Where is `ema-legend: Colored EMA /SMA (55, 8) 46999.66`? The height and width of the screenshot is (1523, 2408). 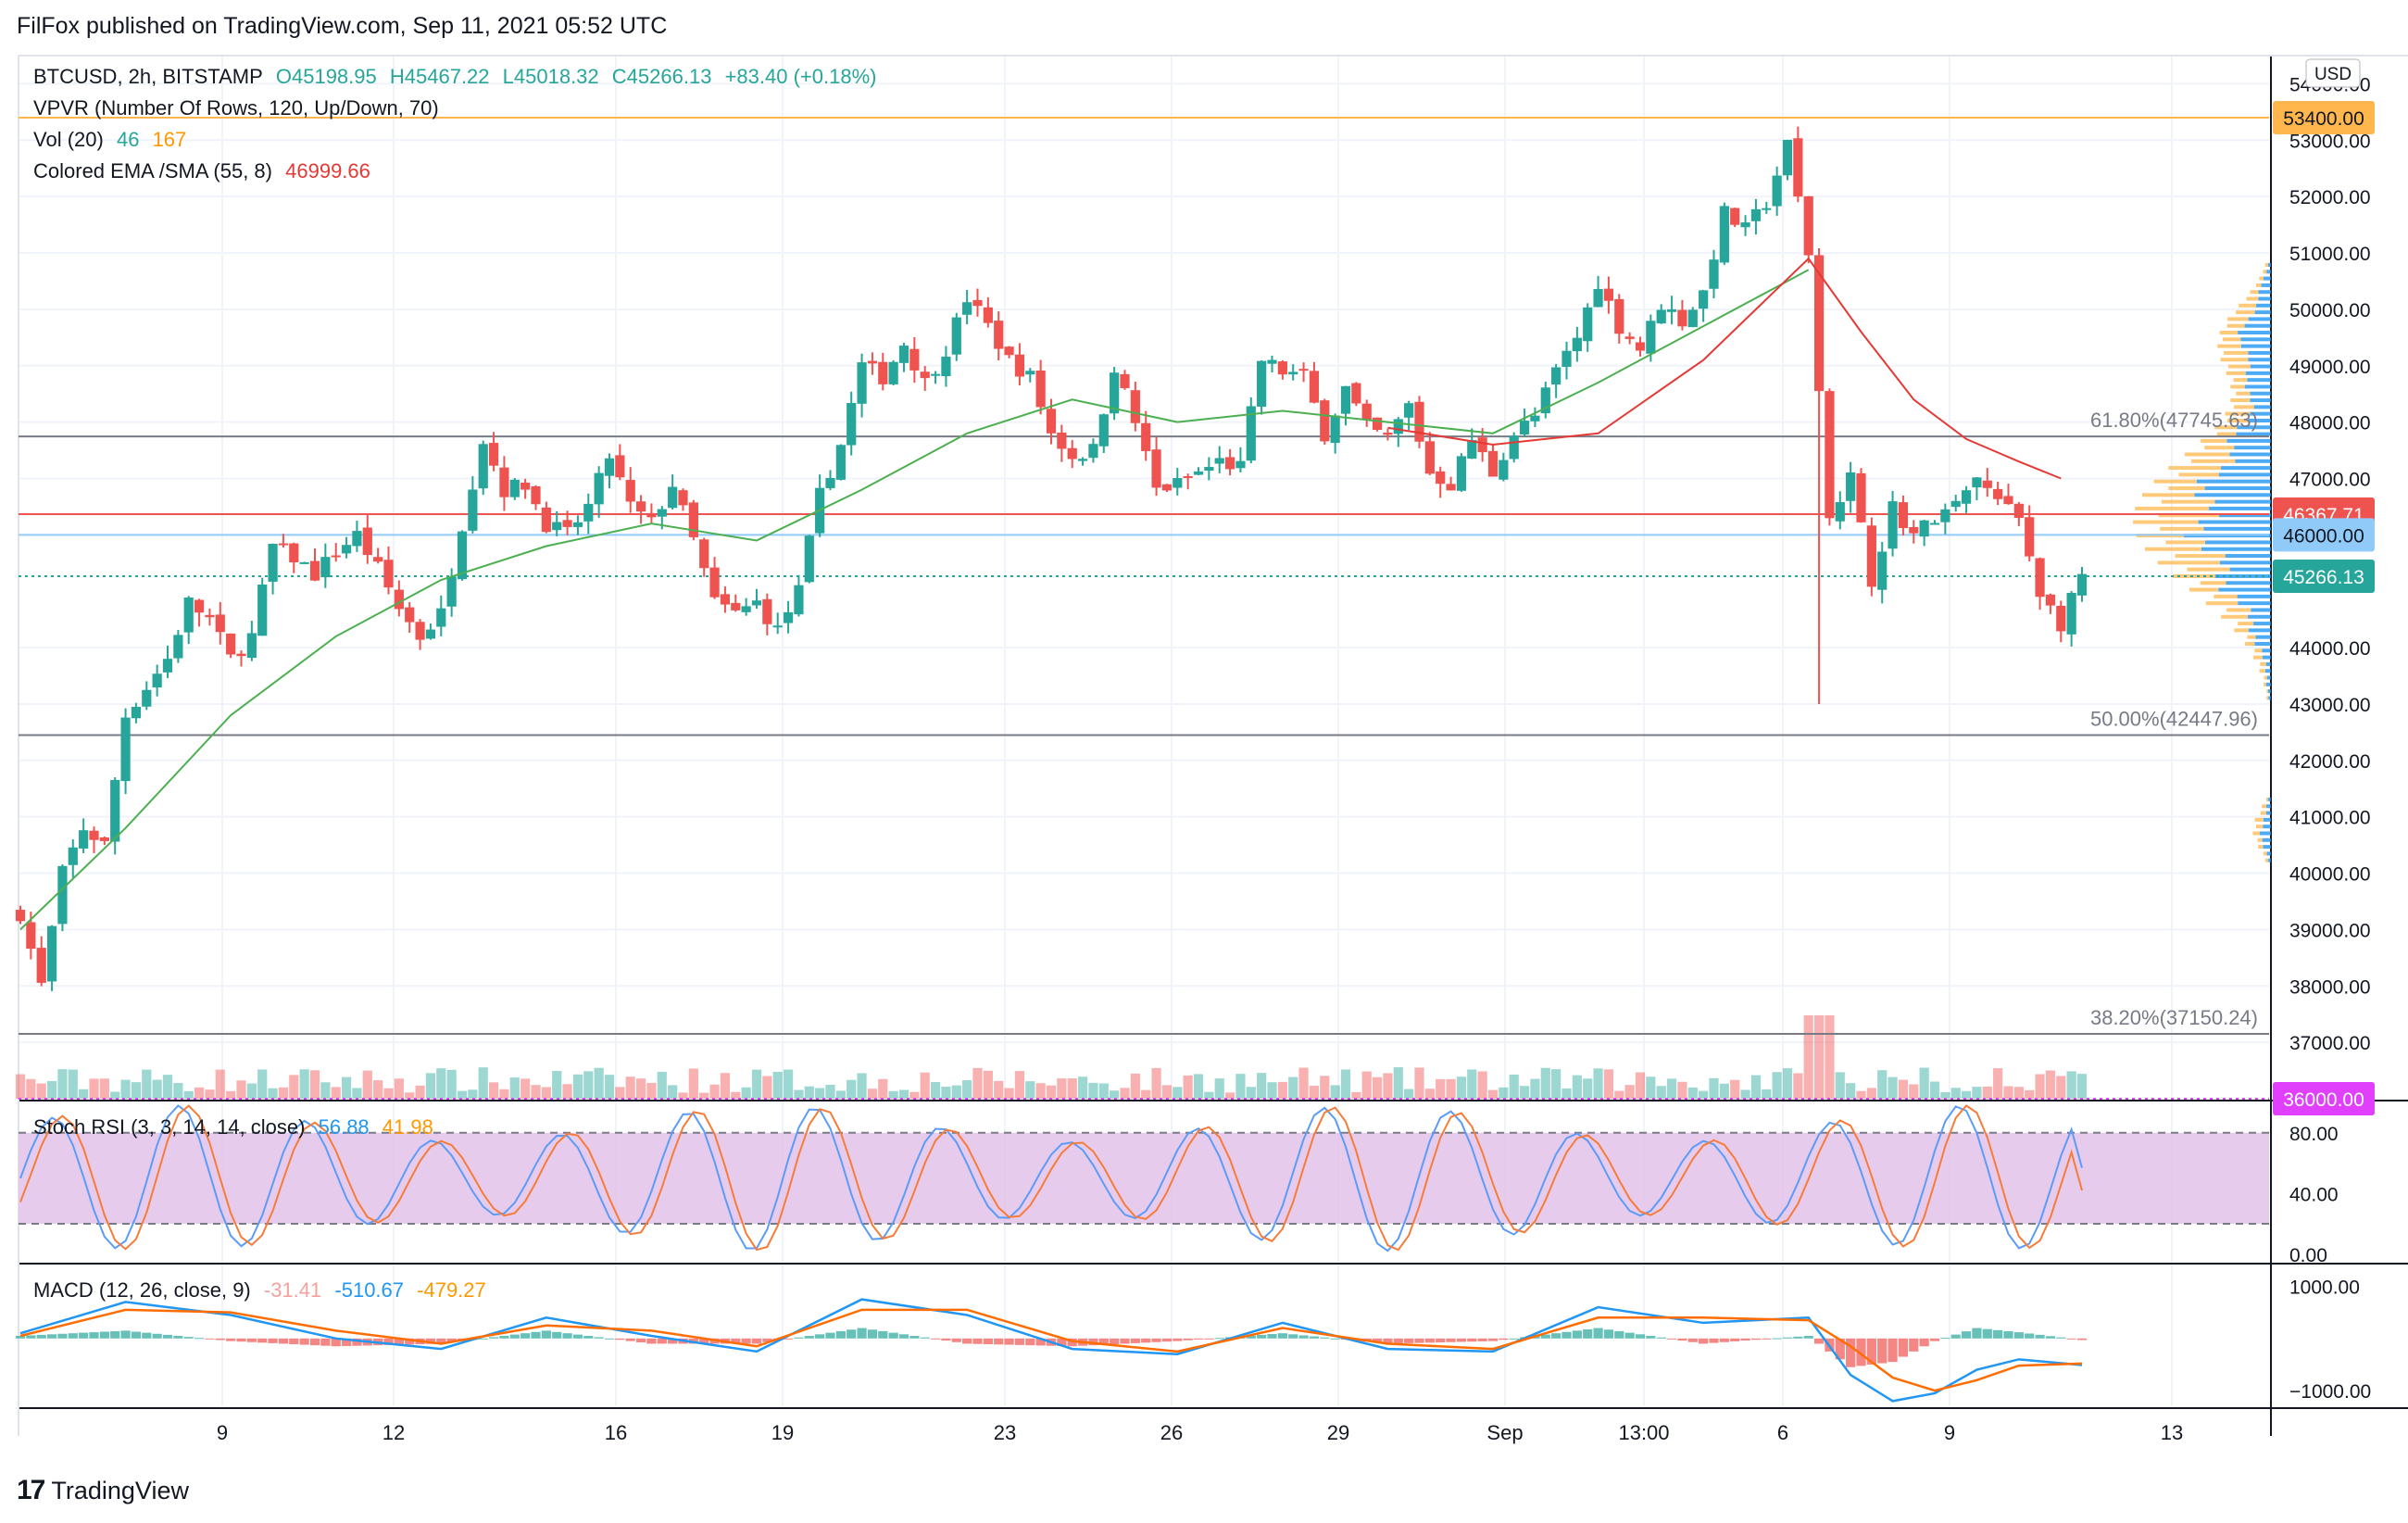
ema-legend: Colored EMA /SMA (55, 8) 46999.66 is located at coordinates (205, 171).